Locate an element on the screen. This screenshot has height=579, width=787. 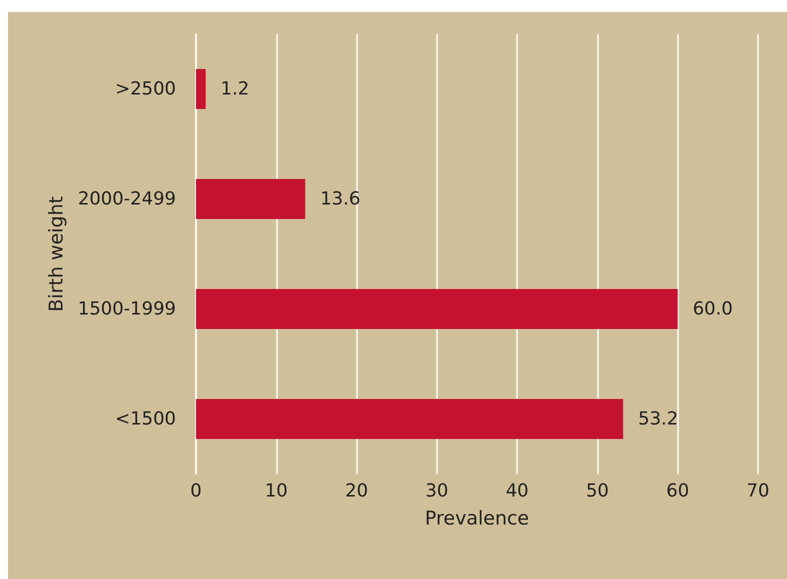
y-axis-title: Birth weight is located at coordinates (57, 254).